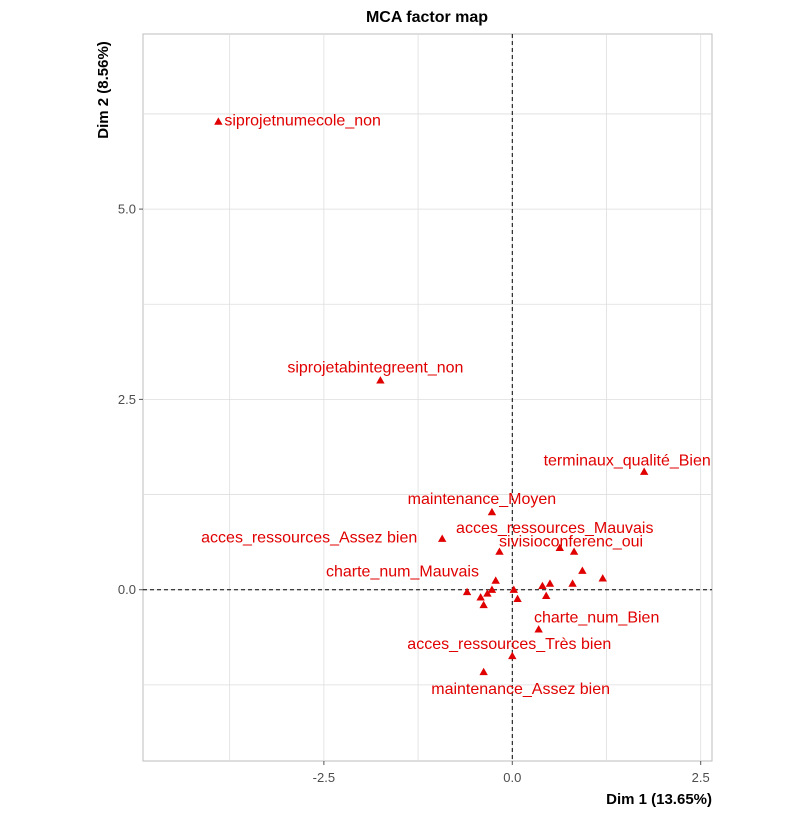 The height and width of the screenshot is (813, 805). Describe the element at coordinates (402, 572) in the screenshot. I see `point-label: charte_num_Mauvais` at that location.